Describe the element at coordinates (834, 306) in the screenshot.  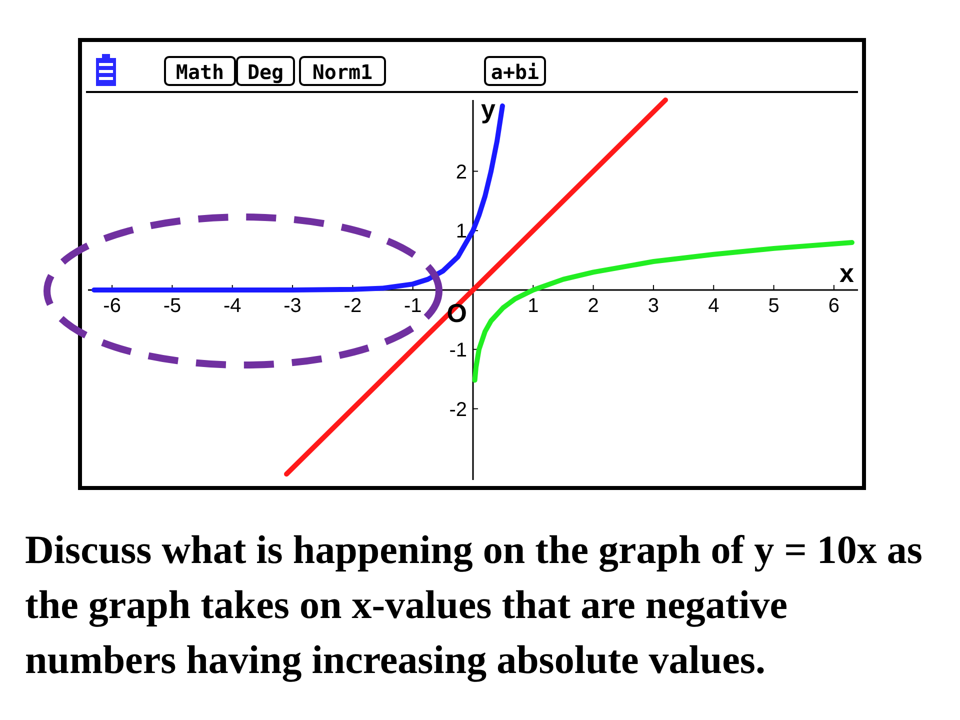
I see `x-tick-label: 6` at that location.